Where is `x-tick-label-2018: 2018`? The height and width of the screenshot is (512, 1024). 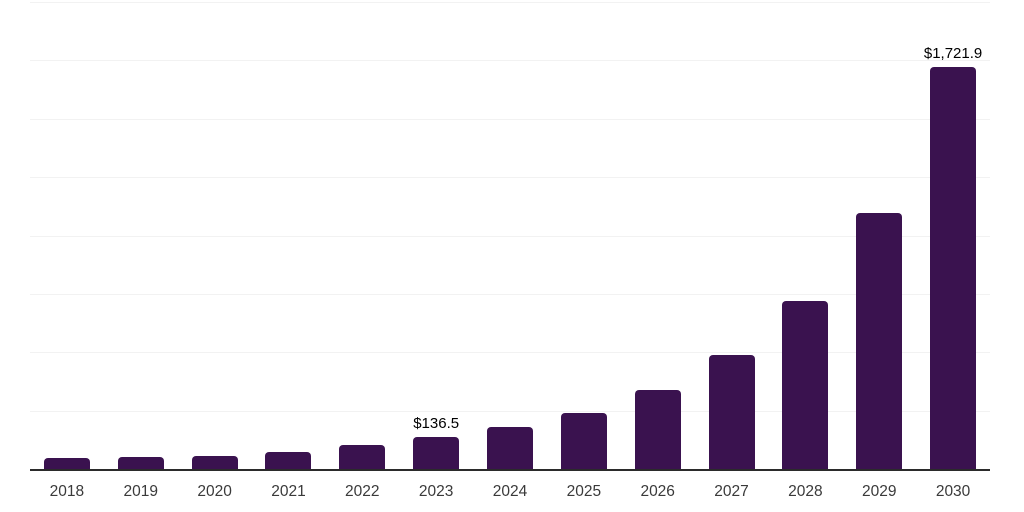 x-tick-label-2018: 2018 is located at coordinates (67, 491).